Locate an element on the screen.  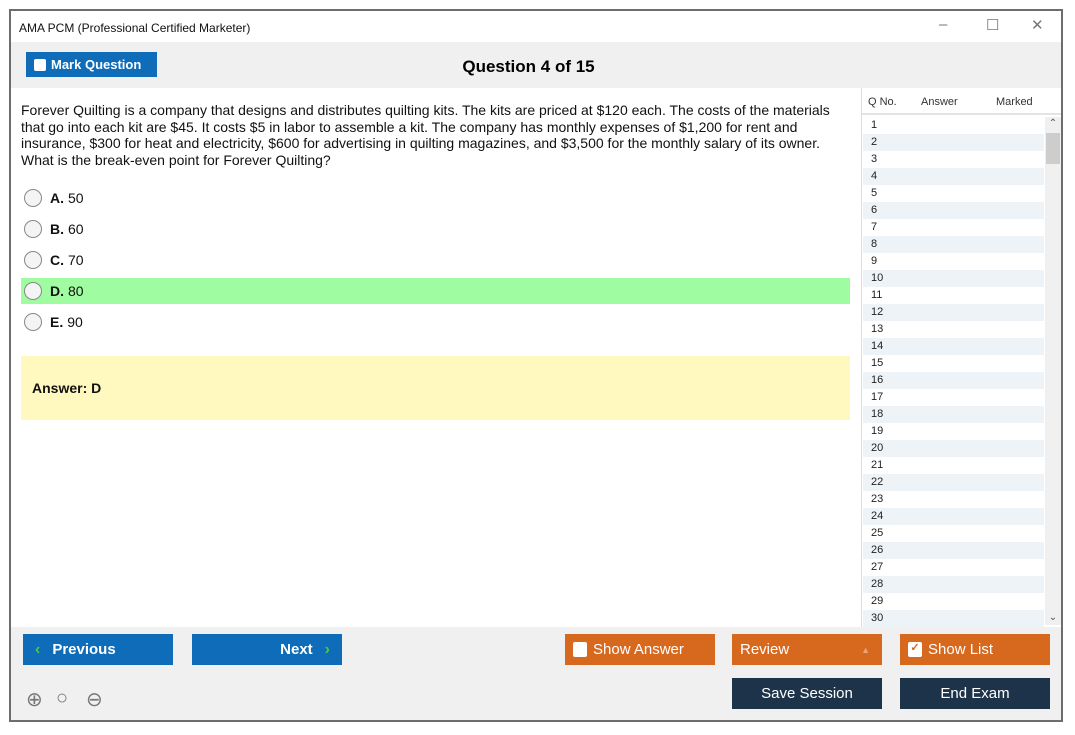
list-header: Q No. Answer Marked is located at coordinates (961, 101).